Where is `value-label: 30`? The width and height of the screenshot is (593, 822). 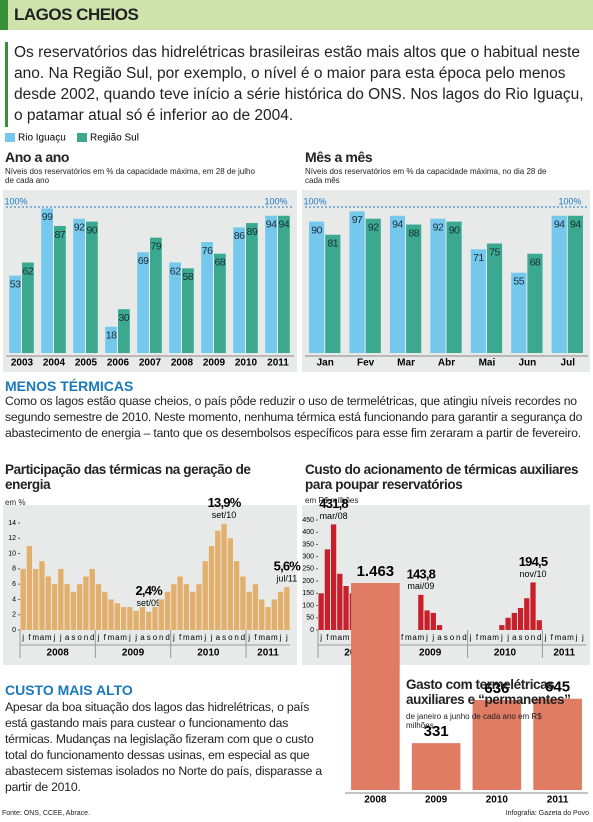 value-label: 30 is located at coordinates (124, 318).